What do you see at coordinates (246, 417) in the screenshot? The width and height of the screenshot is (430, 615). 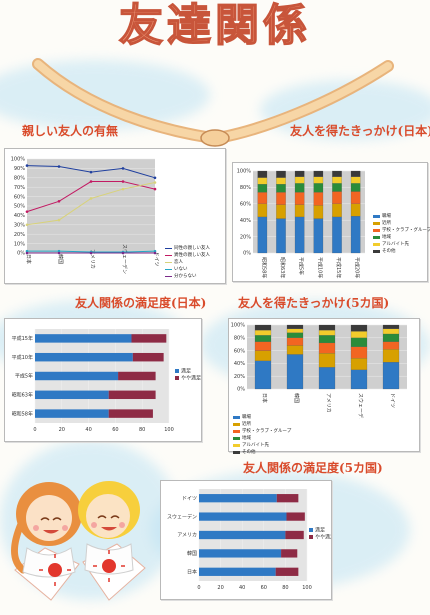 I see `legend-label: 職場` at bounding box center [246, 417].